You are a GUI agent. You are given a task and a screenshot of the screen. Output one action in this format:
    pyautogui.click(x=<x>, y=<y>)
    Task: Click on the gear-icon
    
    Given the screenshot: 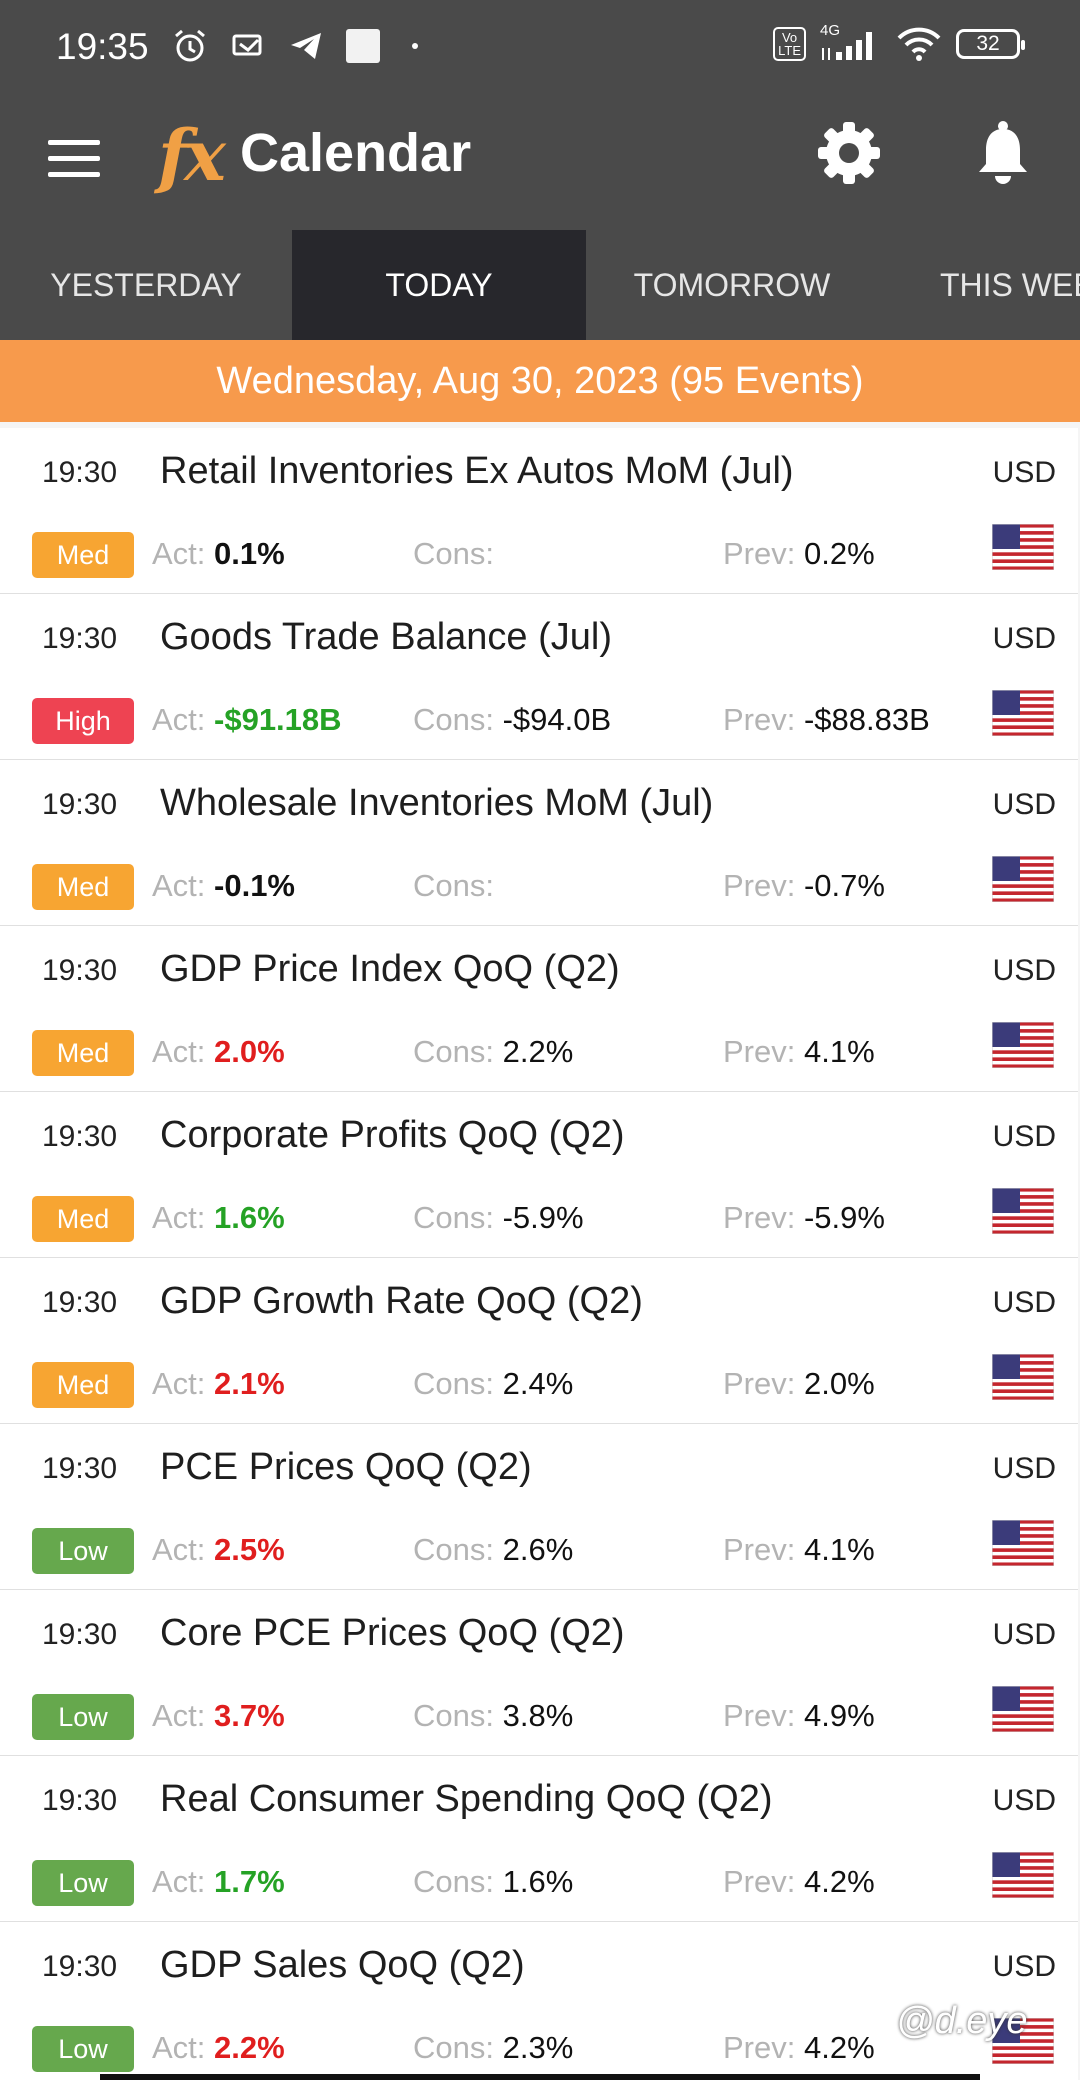 What is the action you would take?
    pyautogui.click(x=849, y=153)
    